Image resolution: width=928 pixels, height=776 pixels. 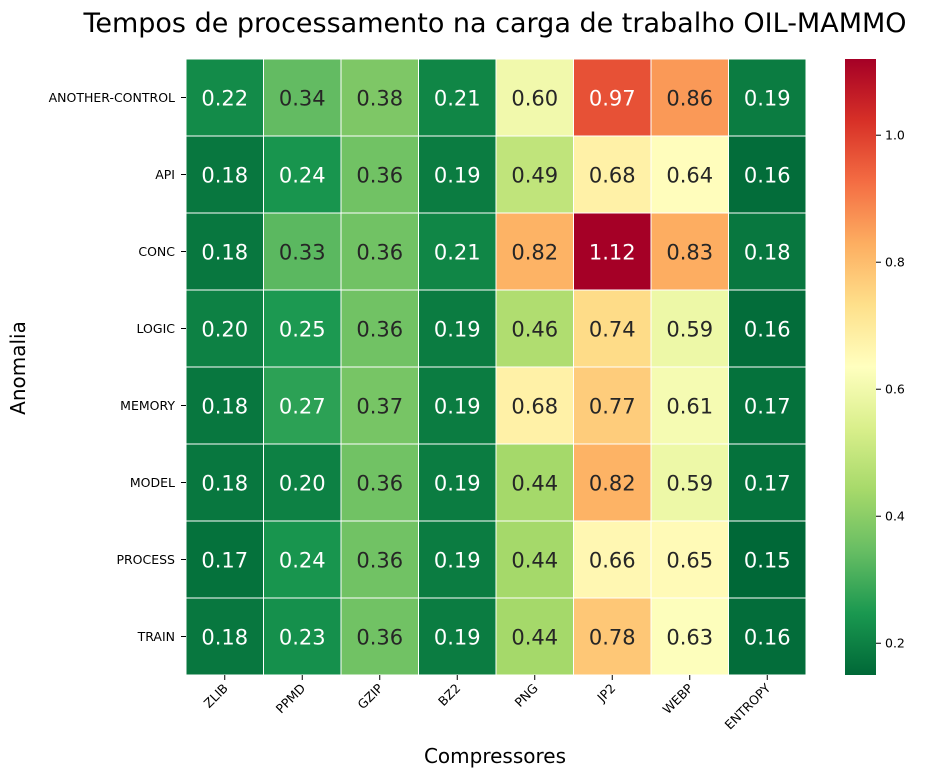 I want to click on cell-value-label: 0.60, so click(x=534, y=99).